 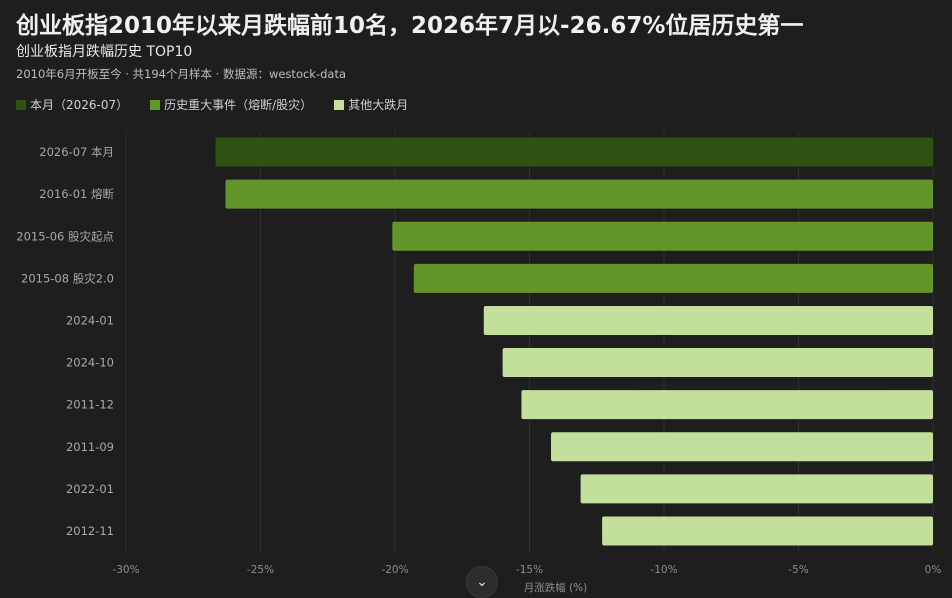 I want to click on x-tick-label-1: -25%, so click(x=260, y=570).